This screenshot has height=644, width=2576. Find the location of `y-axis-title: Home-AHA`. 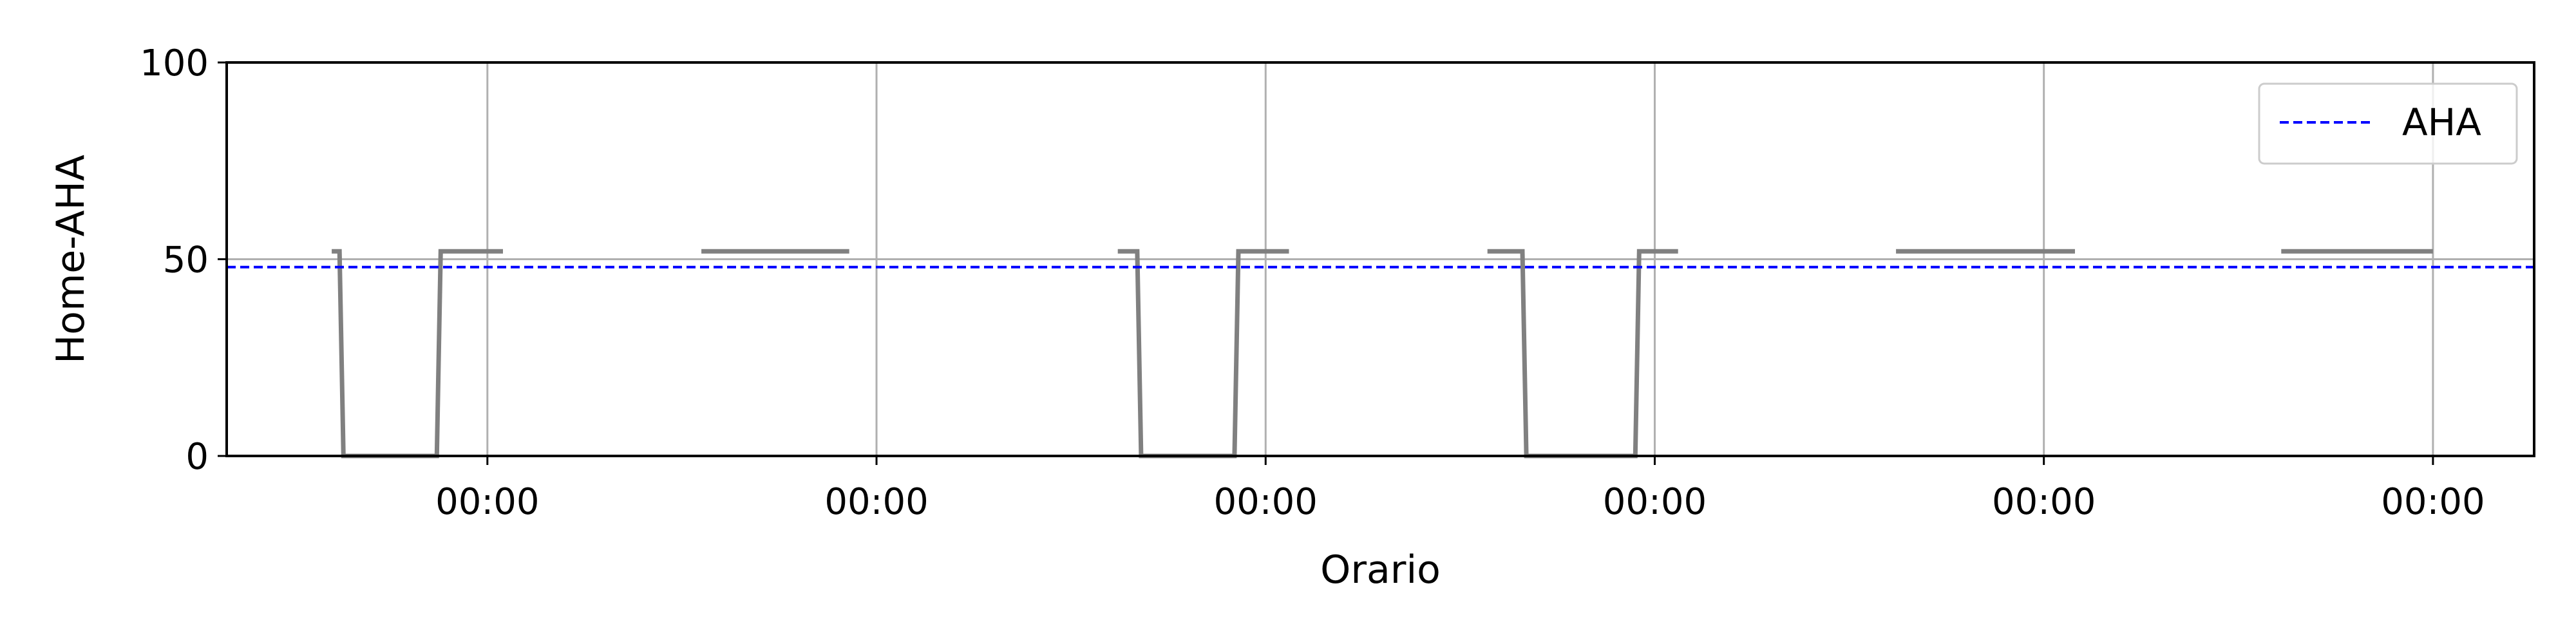

y-axis-title: Home-AHA is located at coordinates (70, 259).